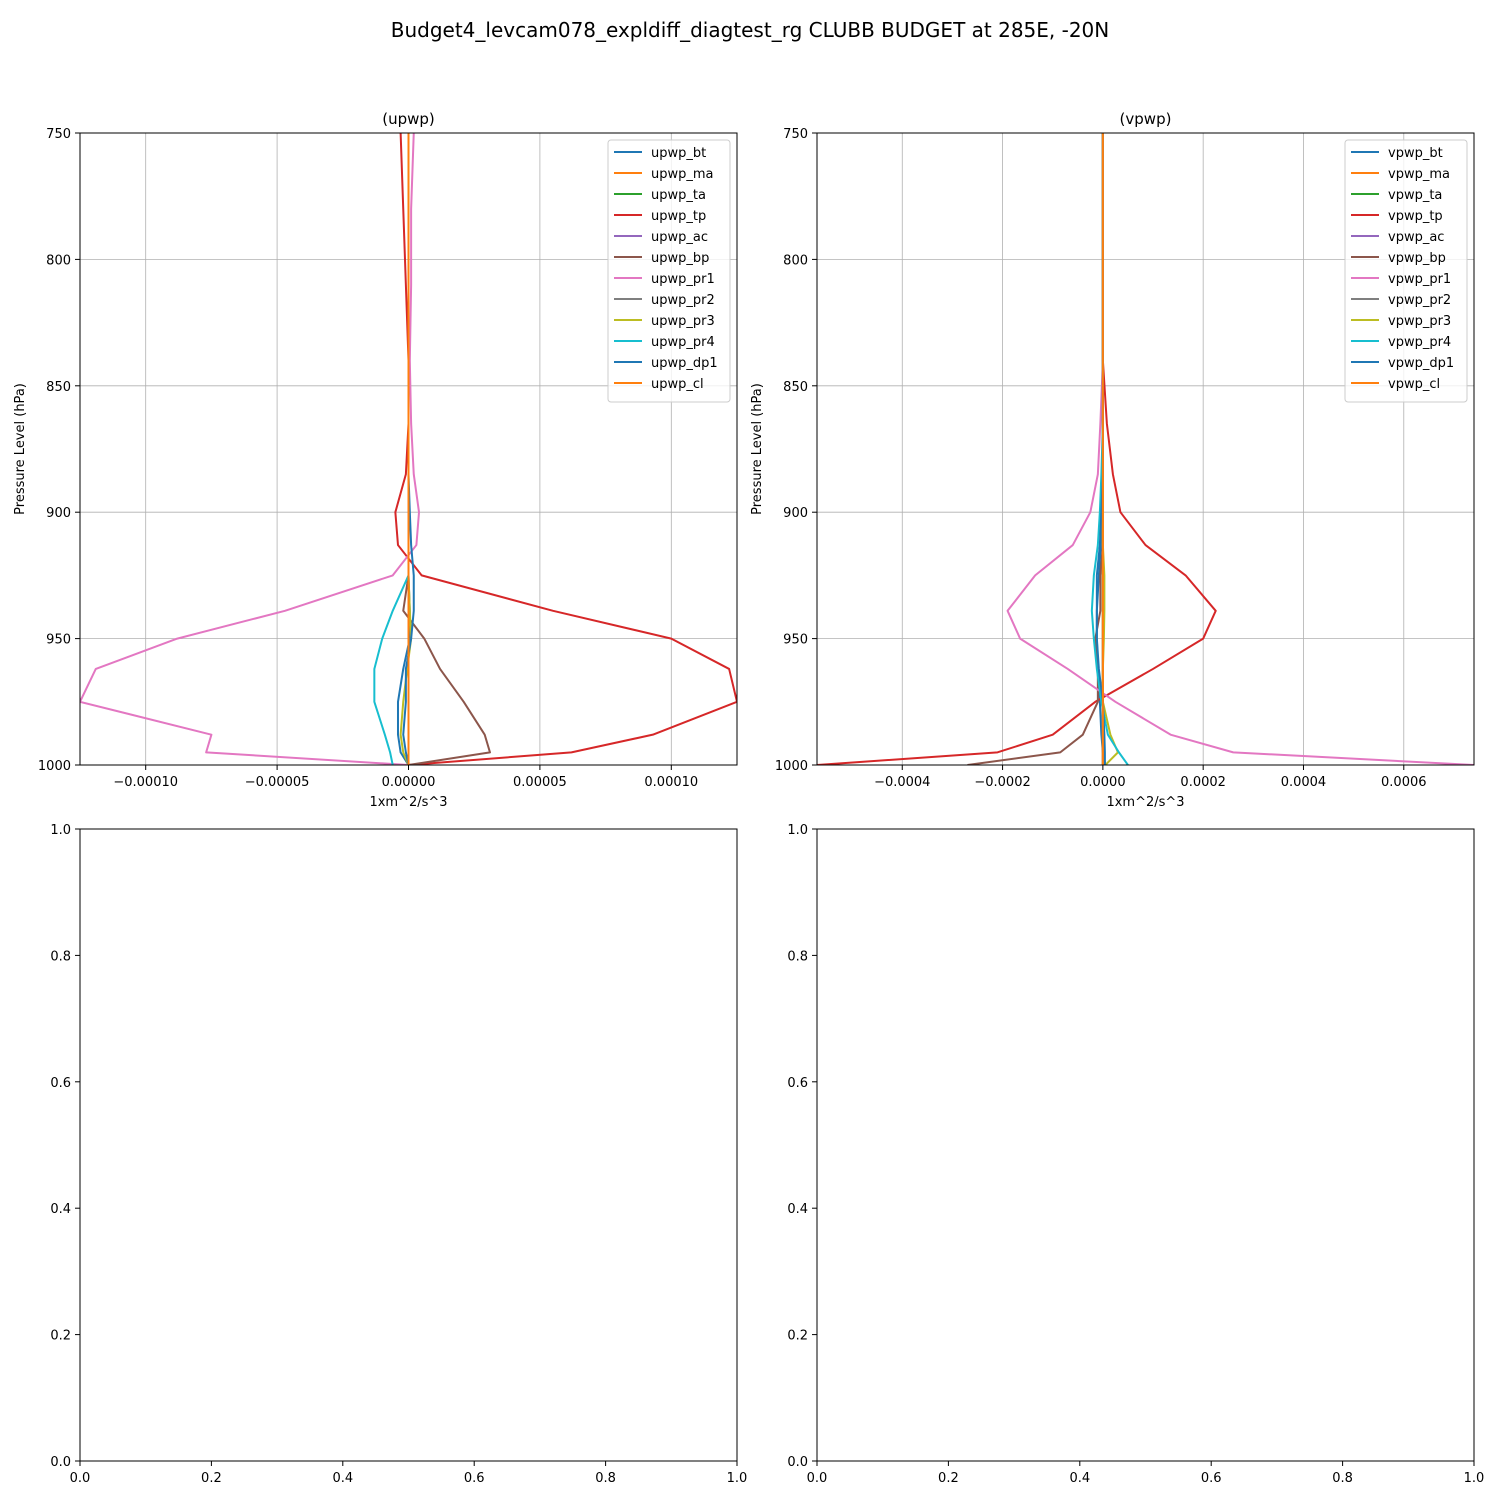 Image resolution: width=1500 pixels, height=1500 pixels. I want to click on legend-entry-upwp_tp: upwp_tp, so click(678, 216).